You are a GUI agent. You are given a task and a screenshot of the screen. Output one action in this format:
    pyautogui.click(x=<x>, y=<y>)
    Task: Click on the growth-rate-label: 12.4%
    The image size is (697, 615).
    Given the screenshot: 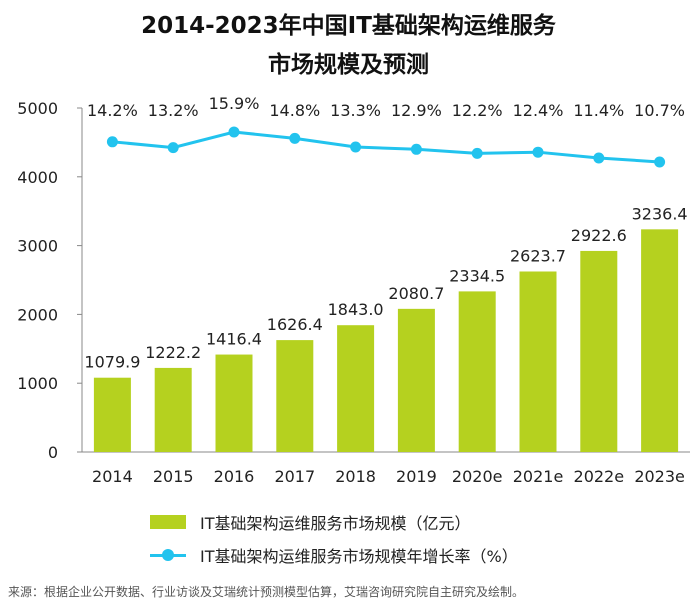 What is the action you would take?
    pyautogui.click(x=538, y=110)
    